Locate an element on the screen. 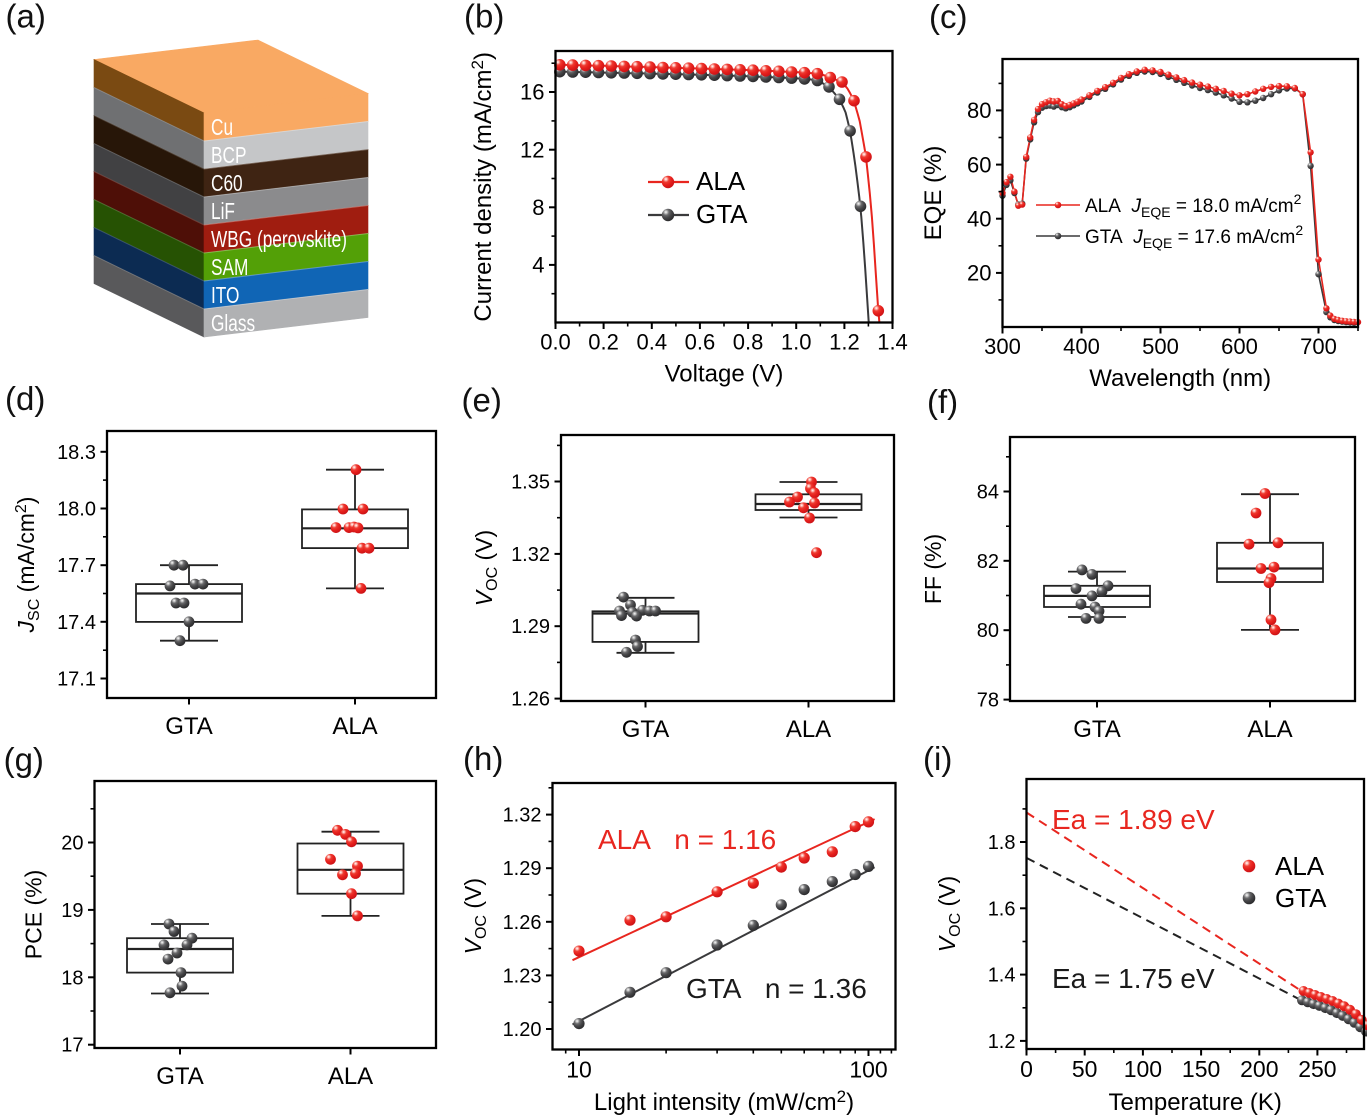 The image size is (1367, 1120). svg-text: SAM is located at coordinates (229, 268).